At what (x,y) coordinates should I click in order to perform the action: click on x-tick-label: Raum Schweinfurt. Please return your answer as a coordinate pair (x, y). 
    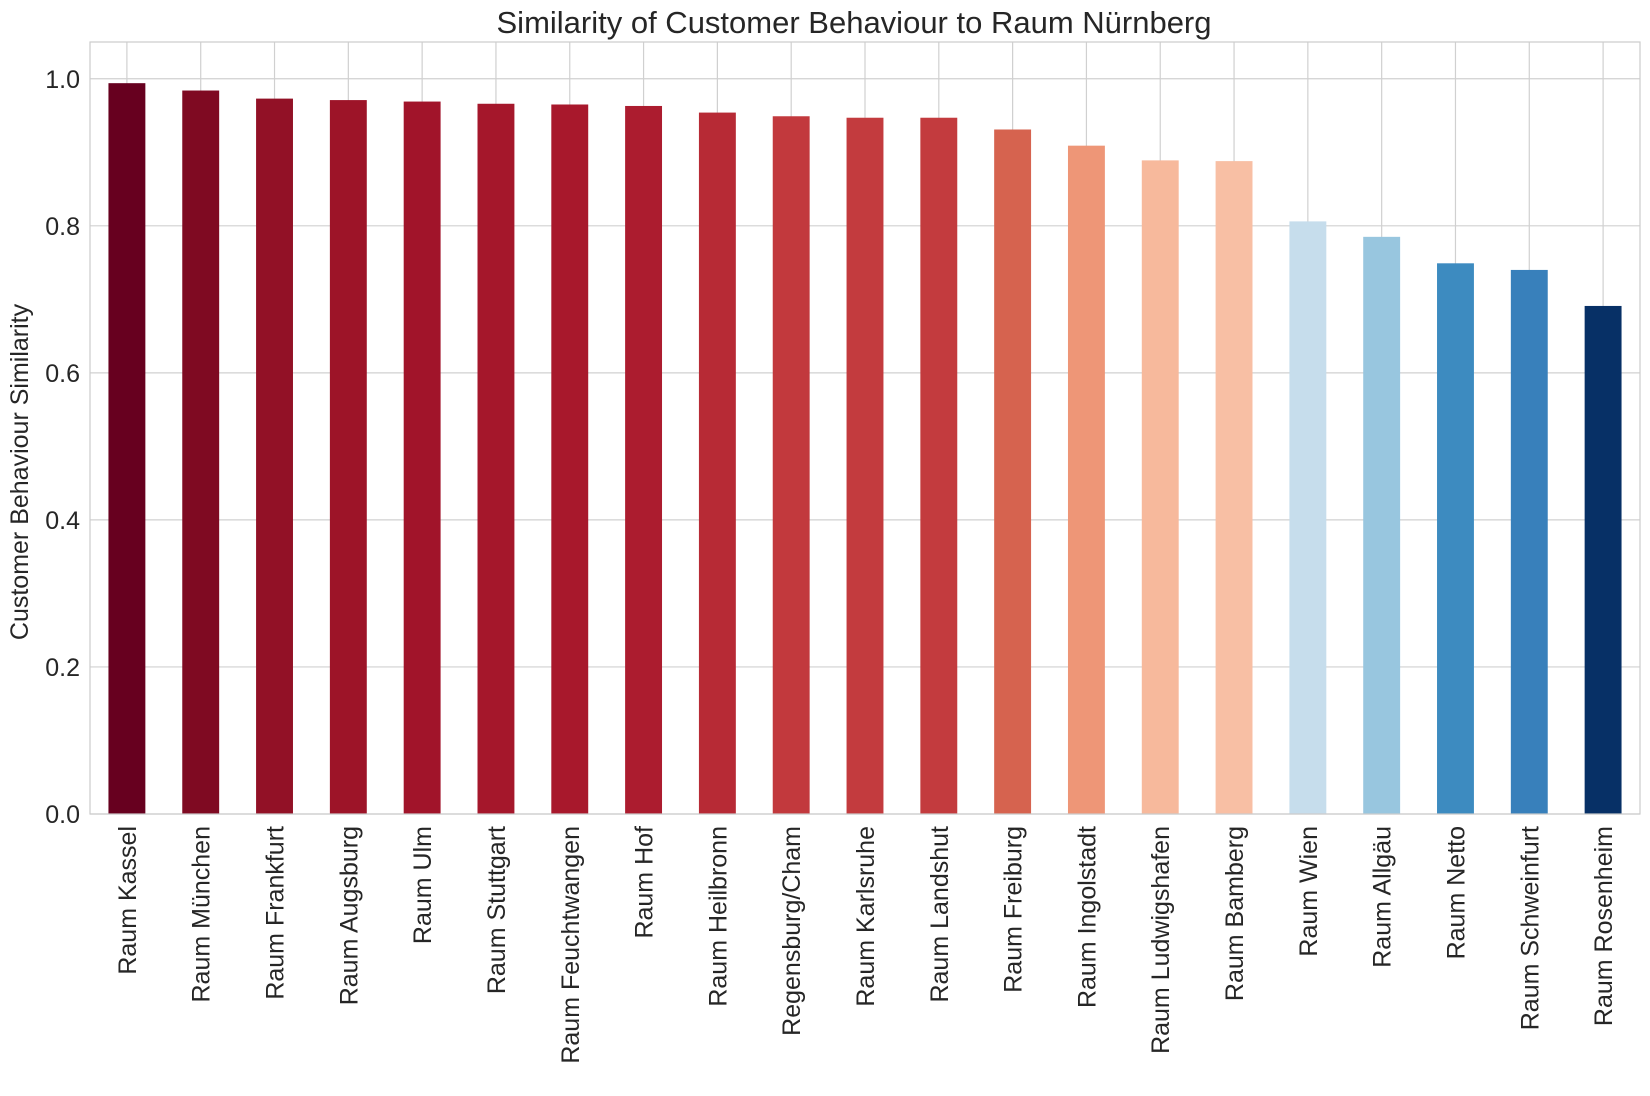
    Looking at the image, I should click on (1530, 928).